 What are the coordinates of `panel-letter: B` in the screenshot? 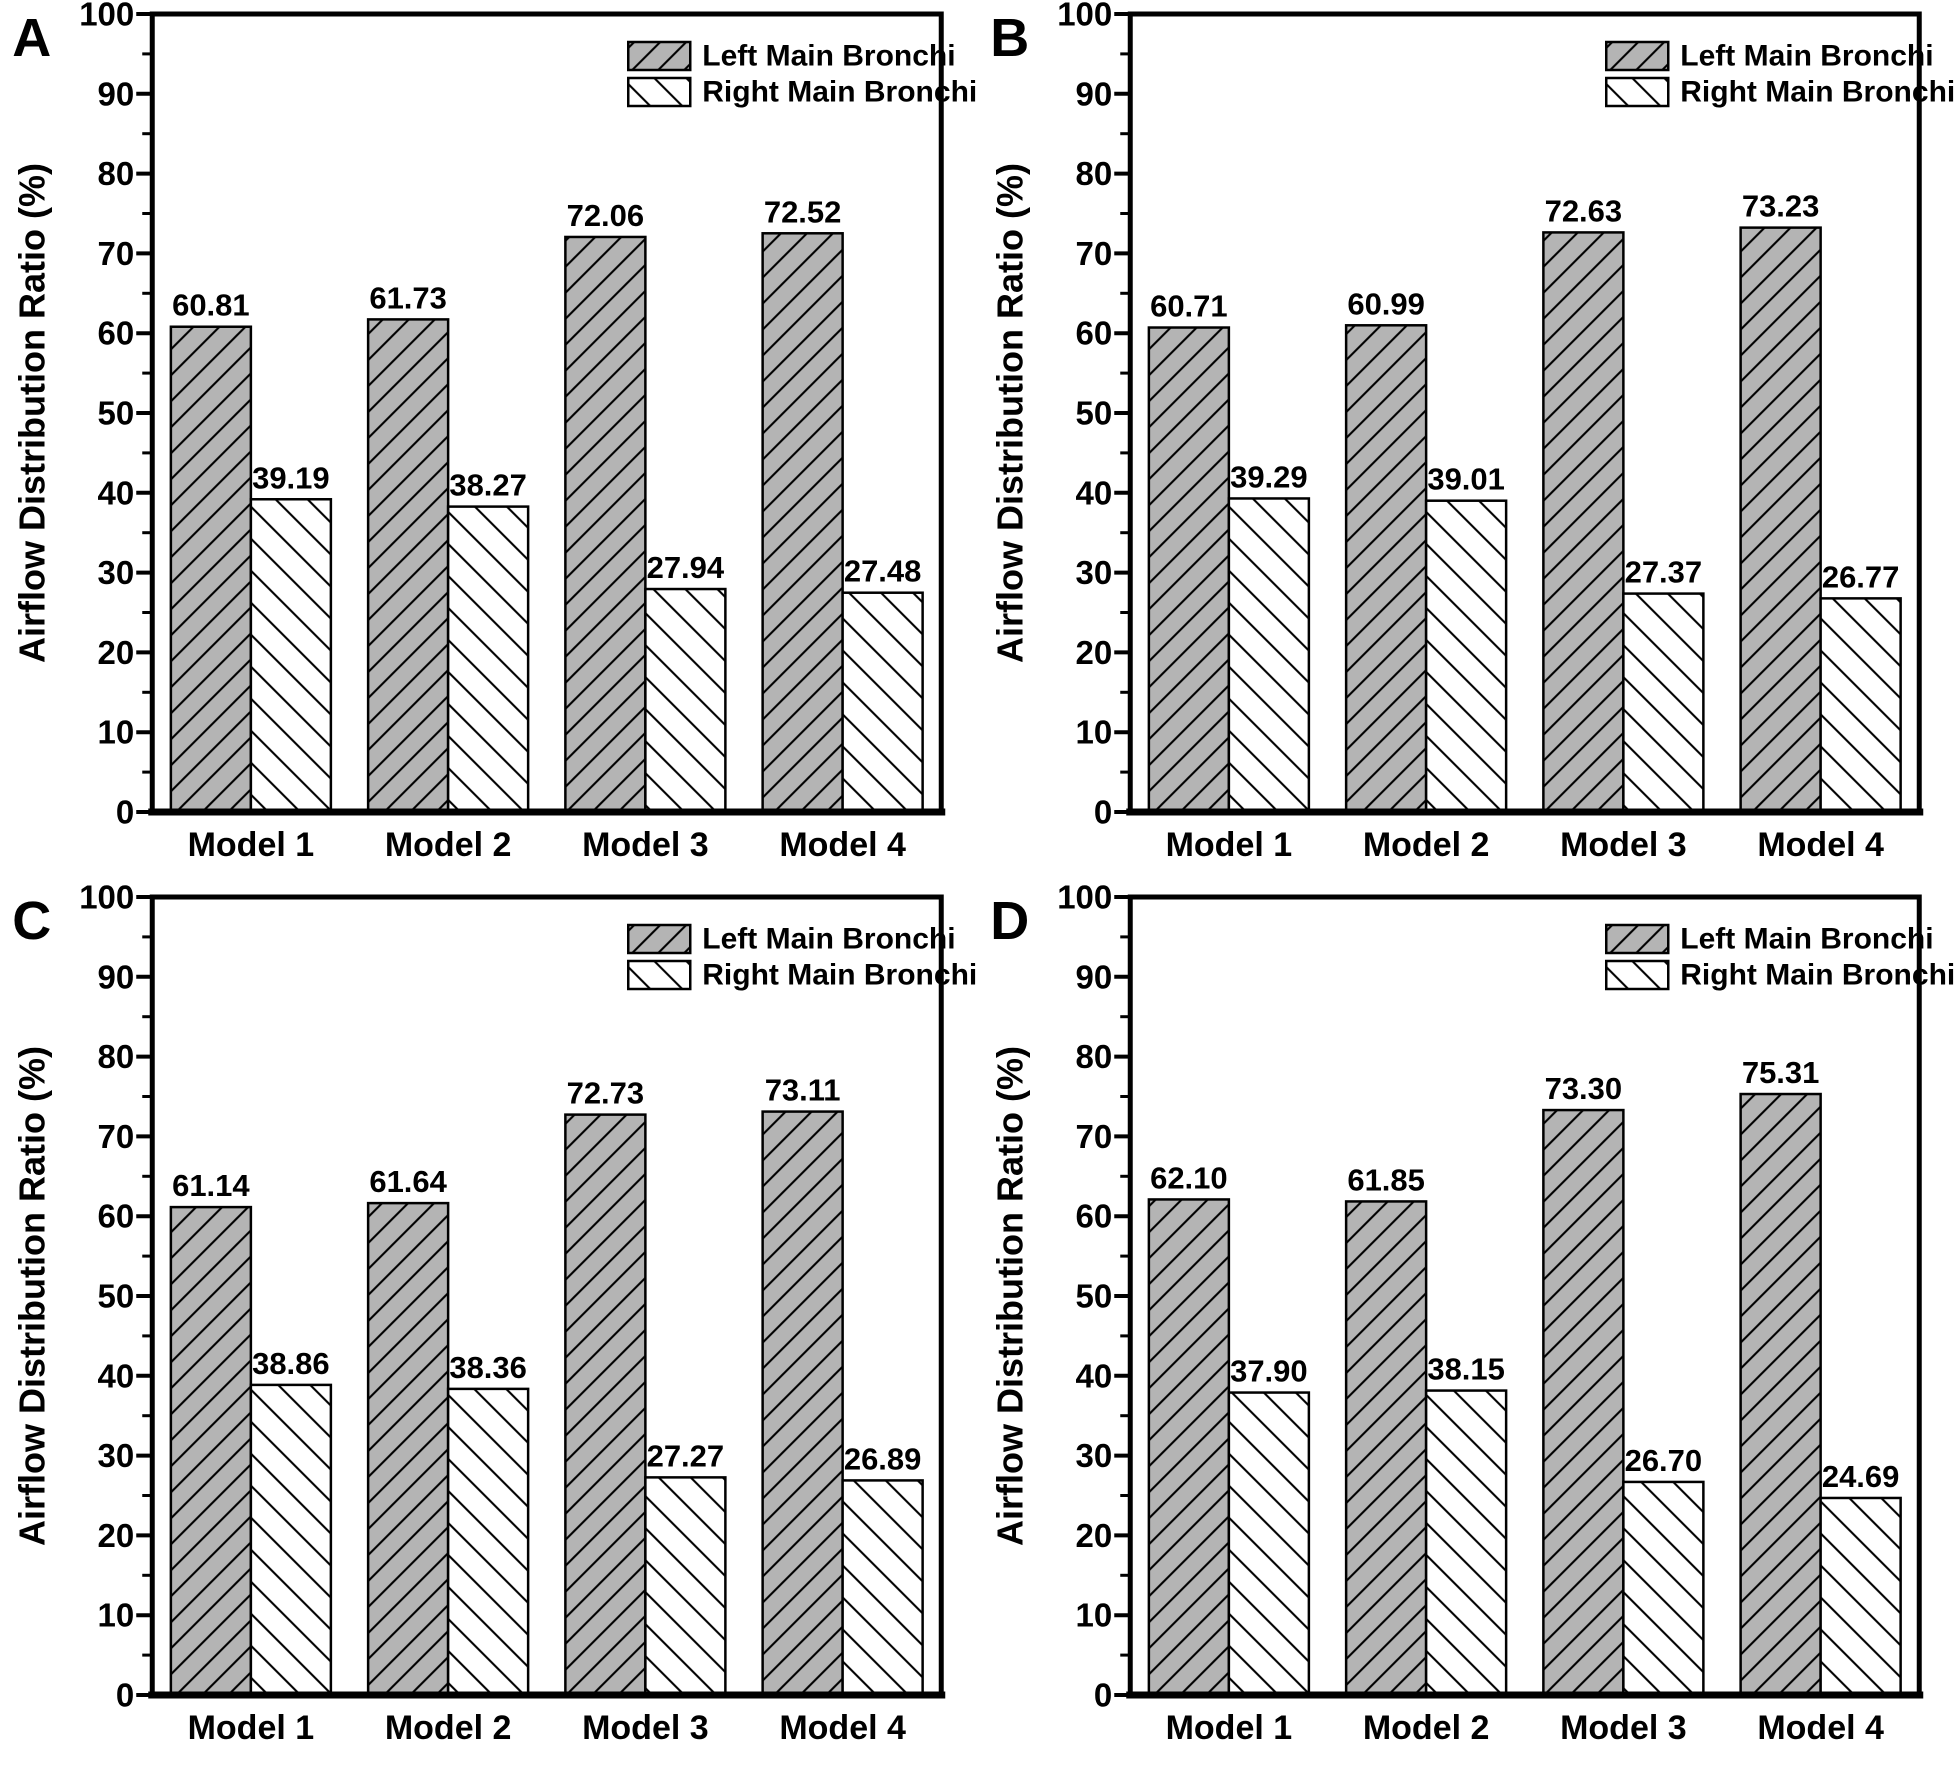 It's located at (1009, 38).